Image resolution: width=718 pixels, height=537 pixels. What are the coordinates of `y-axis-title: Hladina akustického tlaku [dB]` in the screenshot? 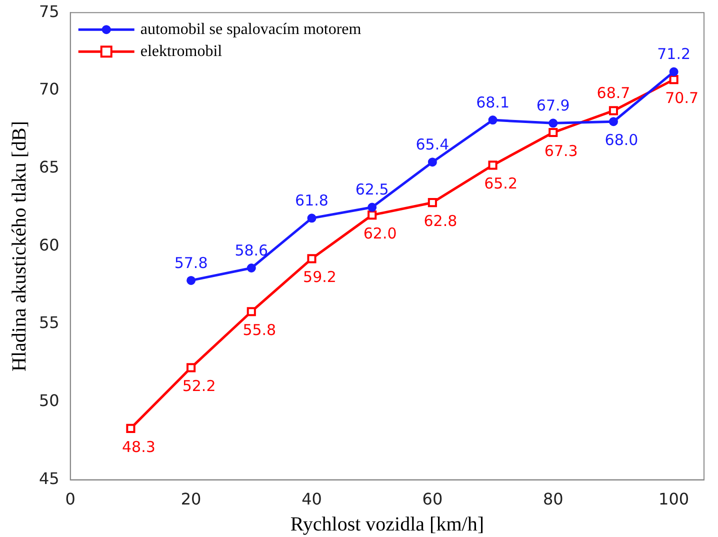 It's located at (19, 246).